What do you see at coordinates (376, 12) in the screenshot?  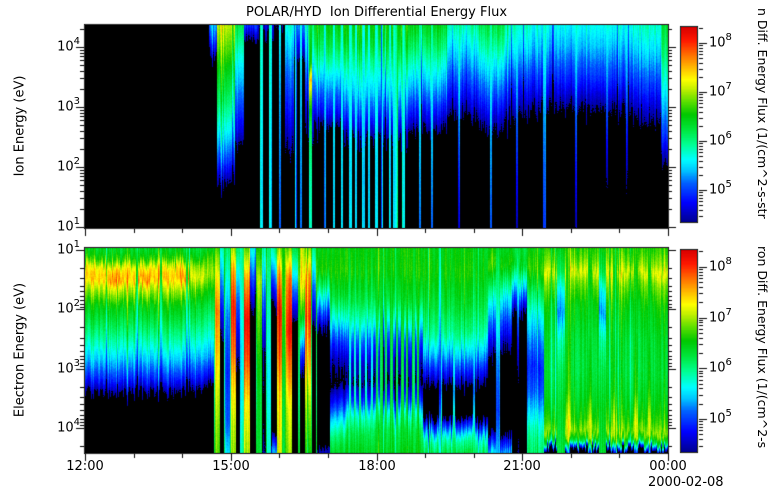 I see `plot-title: POLAR/HYD Ion Differential Energy Flux` at bounding box center [376, 12].